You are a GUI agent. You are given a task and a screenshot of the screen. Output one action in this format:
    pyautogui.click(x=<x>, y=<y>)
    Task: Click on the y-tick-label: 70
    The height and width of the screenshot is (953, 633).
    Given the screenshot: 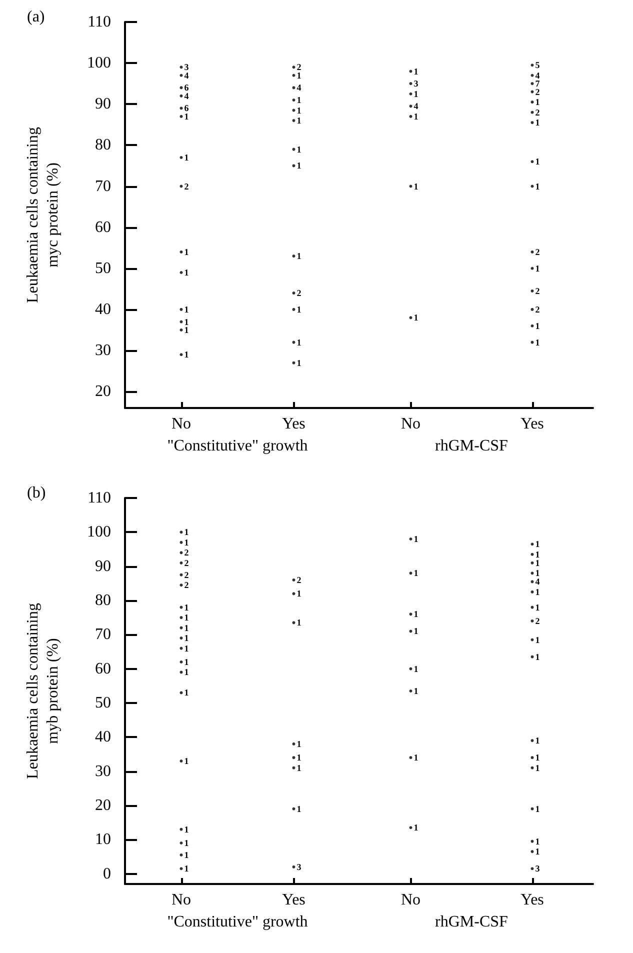 What is the action you would take?
    pyautogui.click(x=103, y=635)
    